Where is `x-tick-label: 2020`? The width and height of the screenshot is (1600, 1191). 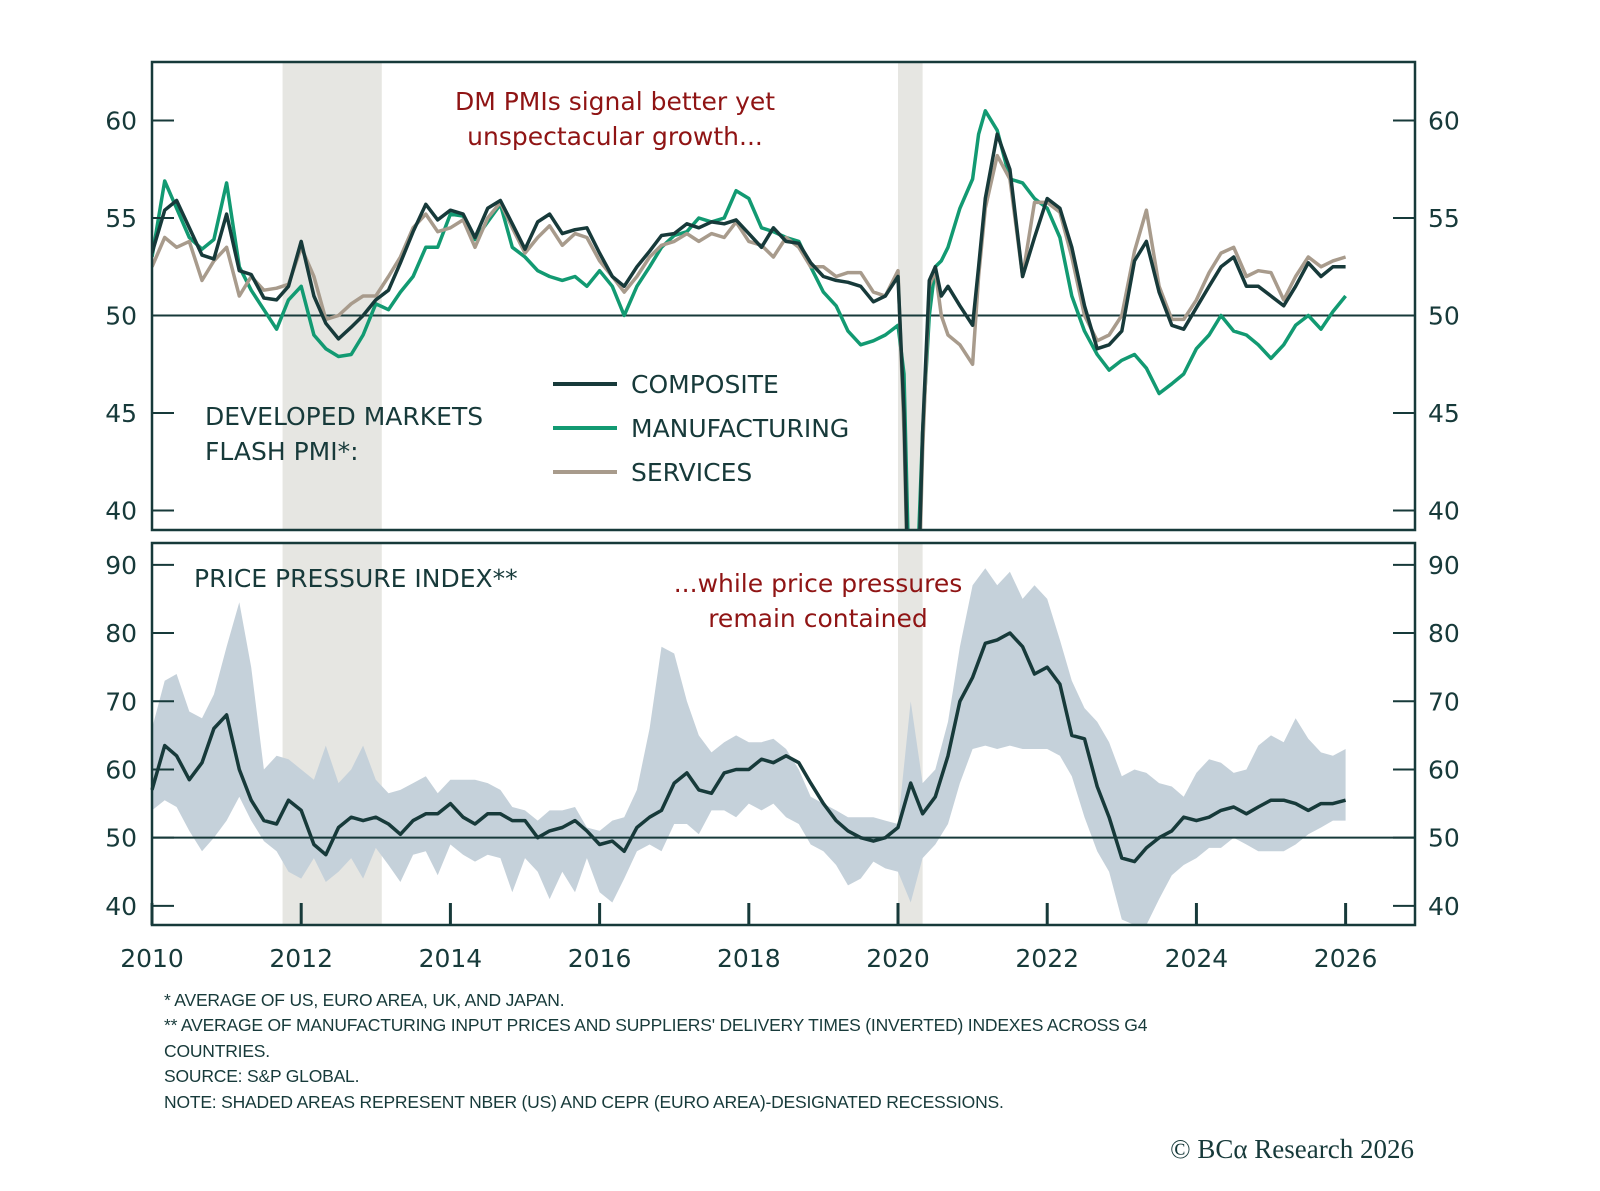
x-tick-label: 2020 is located at coordinates (898, 958).